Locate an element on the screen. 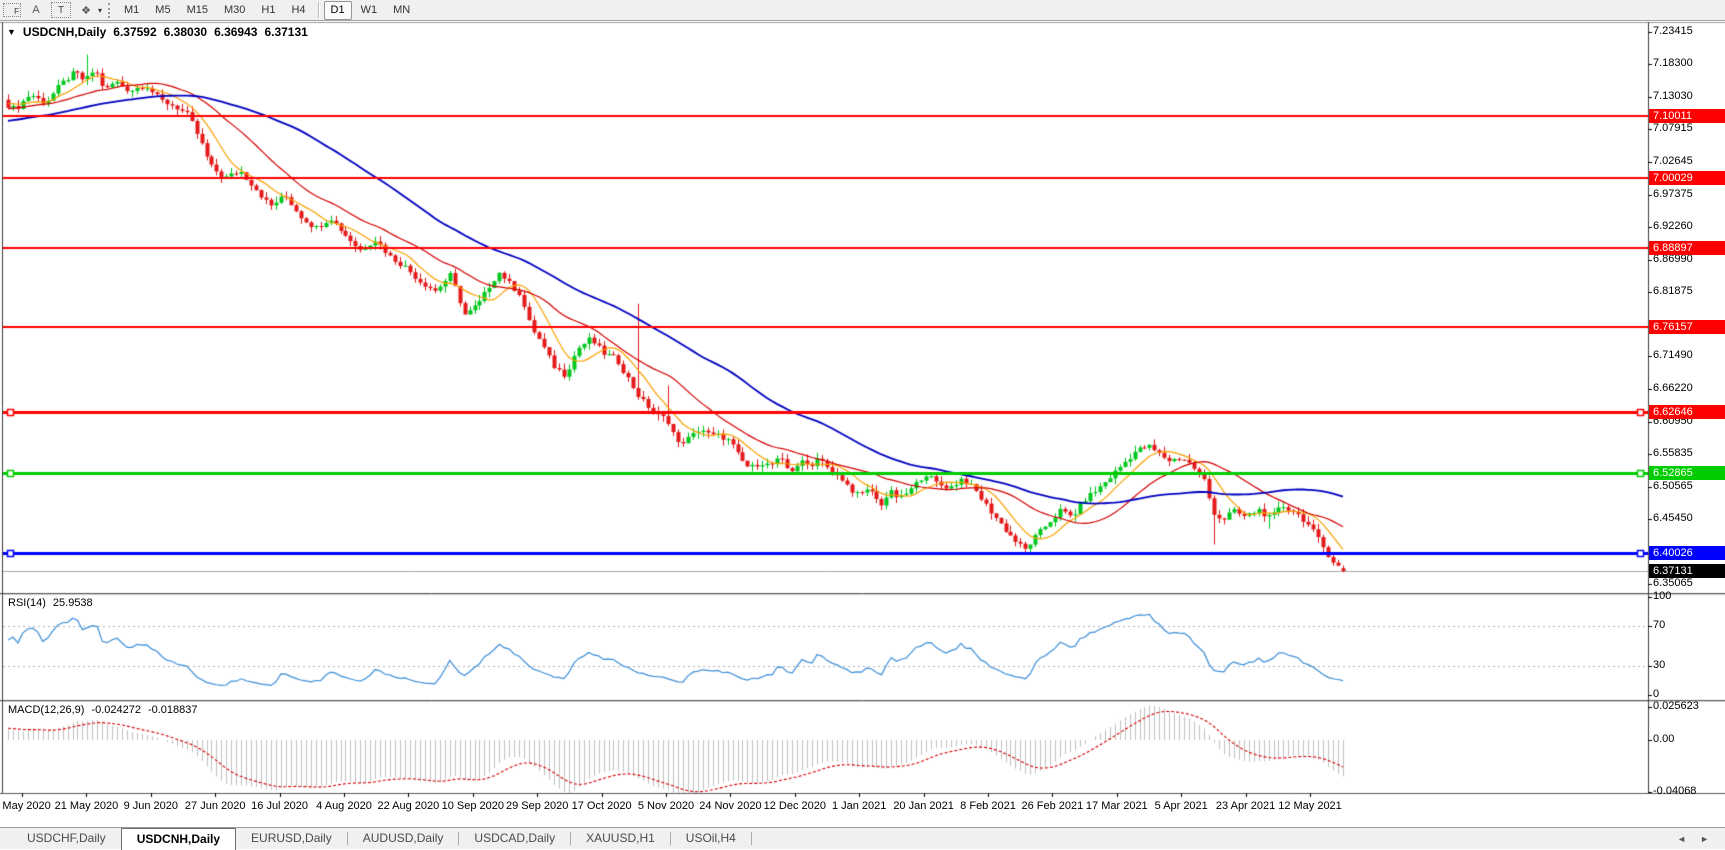  tab-usoil-h4: USOil,H4 is located at coordinates (710, 838).